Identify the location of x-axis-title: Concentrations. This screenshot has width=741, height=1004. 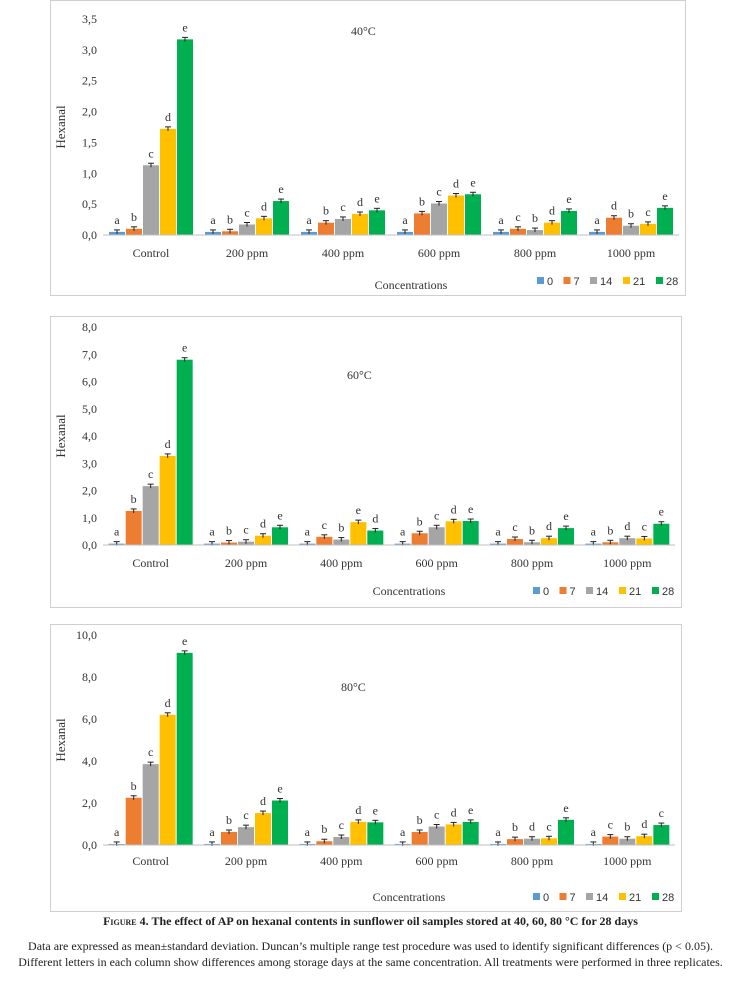
(409, 591).